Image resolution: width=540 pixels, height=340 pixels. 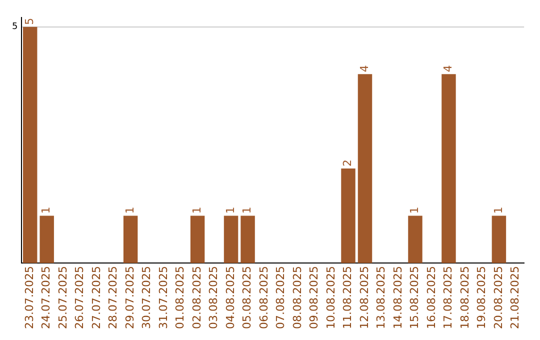 I want to click on x-tick-label: 26.07.2025, so click(x=79, y=298).